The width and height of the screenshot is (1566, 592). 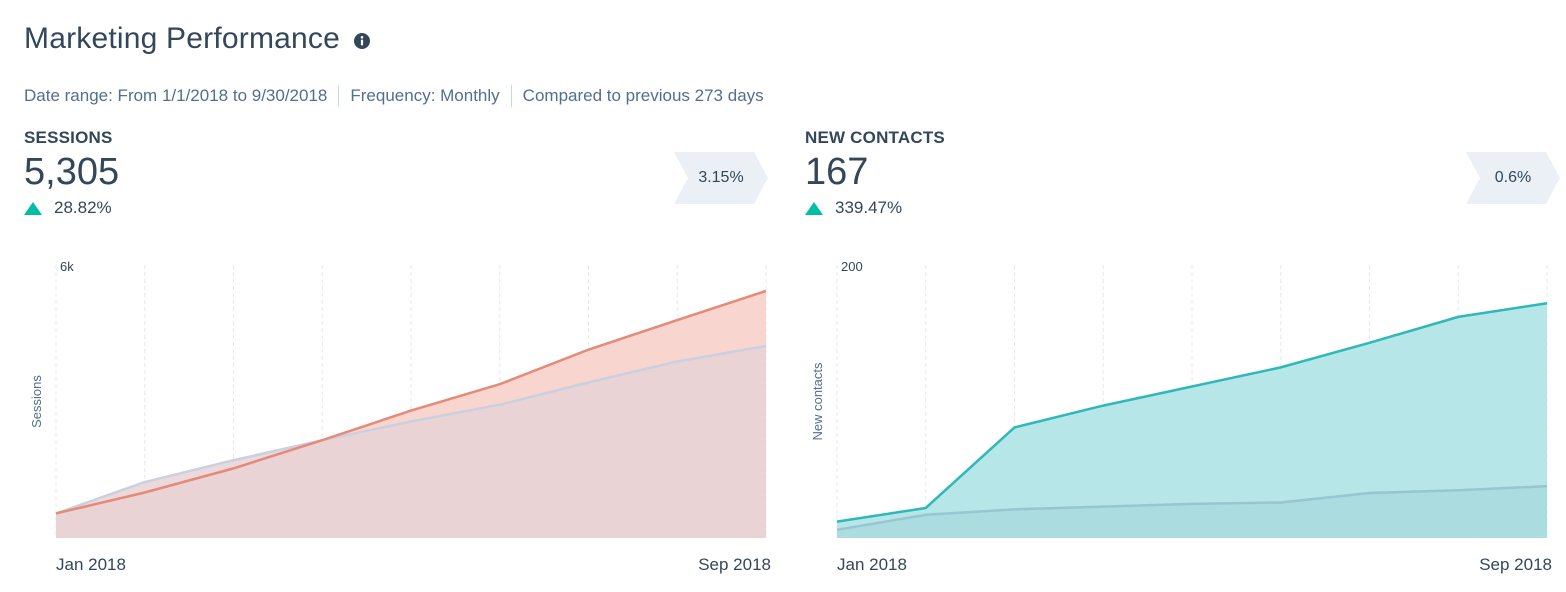 I want to click on sessions-change-value: 28.82%, so click(x=83, y=207).